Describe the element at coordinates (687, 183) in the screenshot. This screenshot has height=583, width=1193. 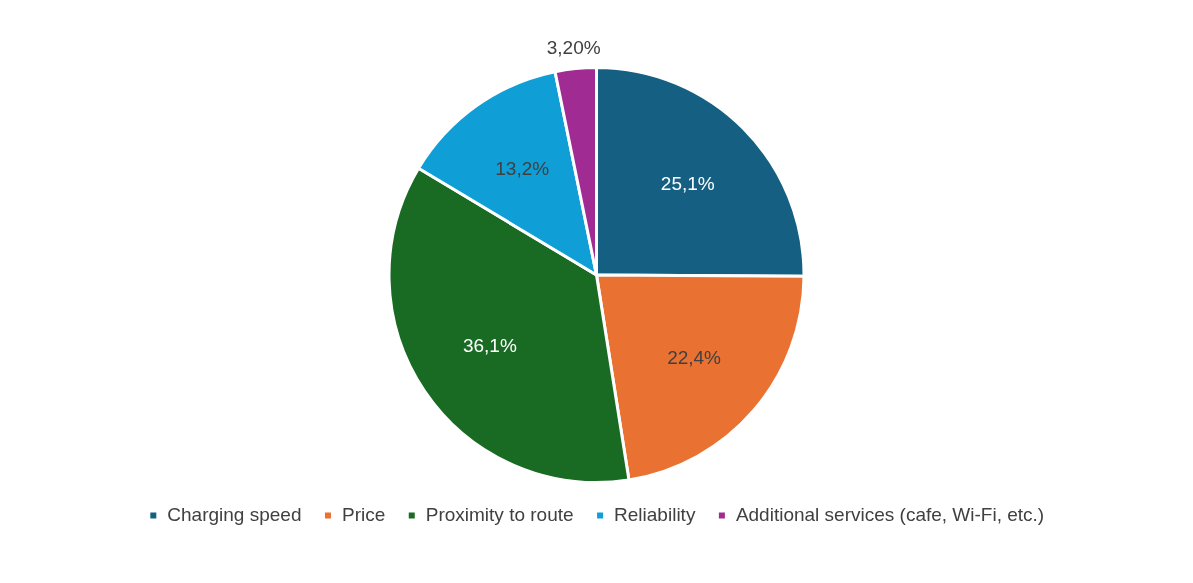
I see `data-label: 25,1%` at that location.